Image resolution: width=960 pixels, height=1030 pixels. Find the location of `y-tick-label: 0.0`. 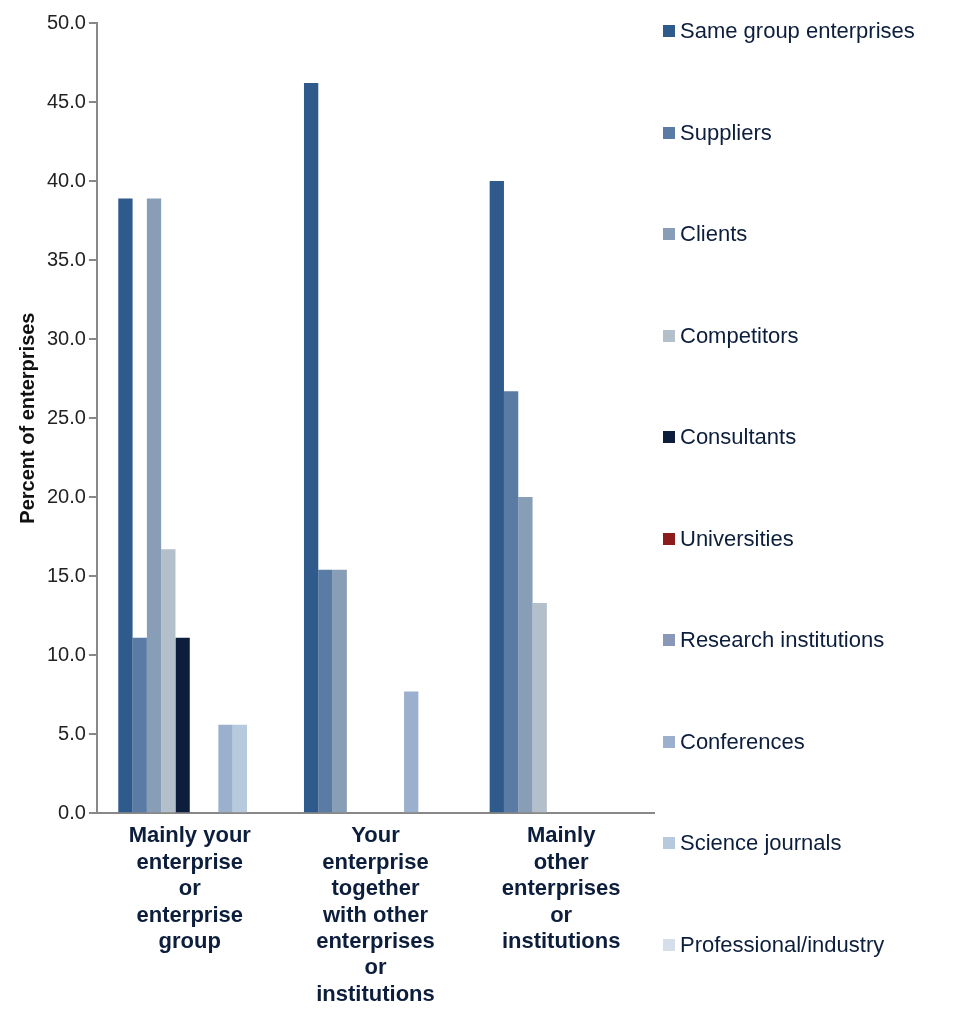

y-tick-label: 0.0 is located at coordinates (72, 811).